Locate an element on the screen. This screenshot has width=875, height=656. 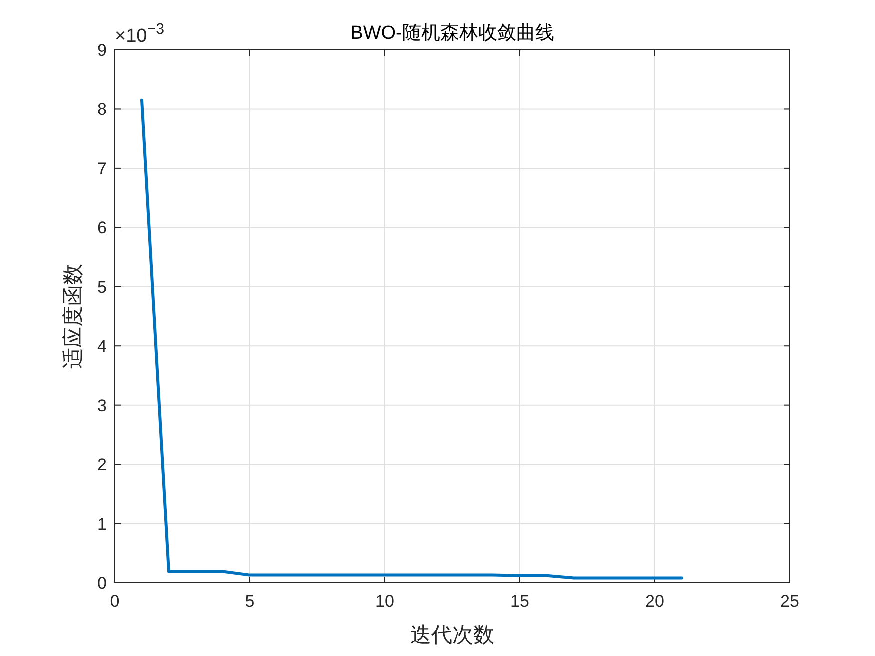
x-axis-title: 迭代次数 is located at coordinates (452, 635).